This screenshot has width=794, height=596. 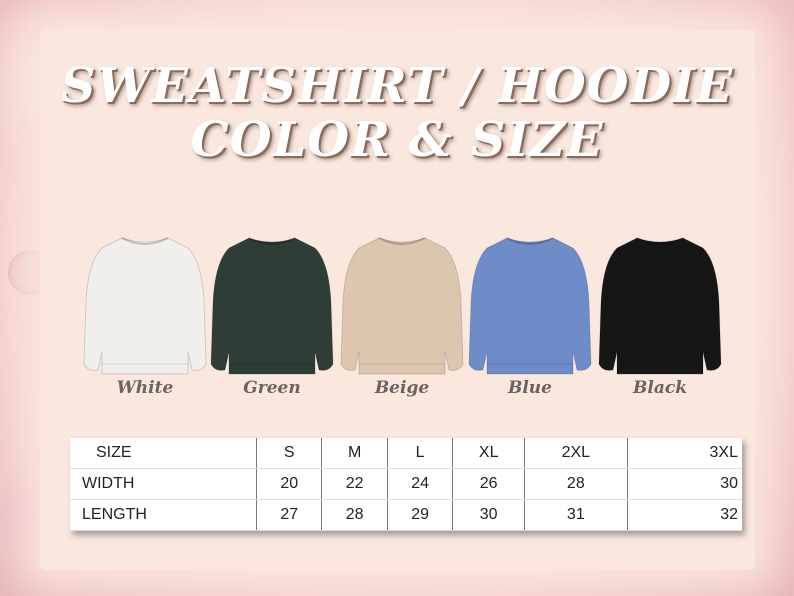 What do you see at coordinates (272, 388) in the screenshot?
I see `color-label: Green` at bounding box center [272, 388].